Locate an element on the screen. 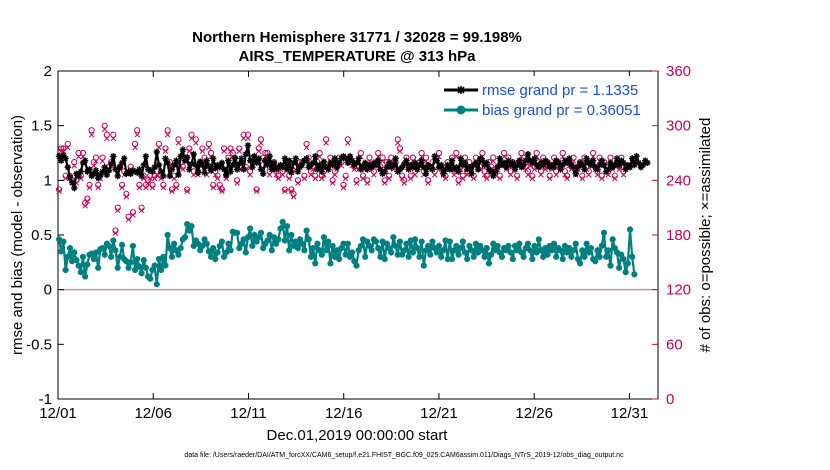  y-tick-label: -0.5 is located at coordinates (39, 344).